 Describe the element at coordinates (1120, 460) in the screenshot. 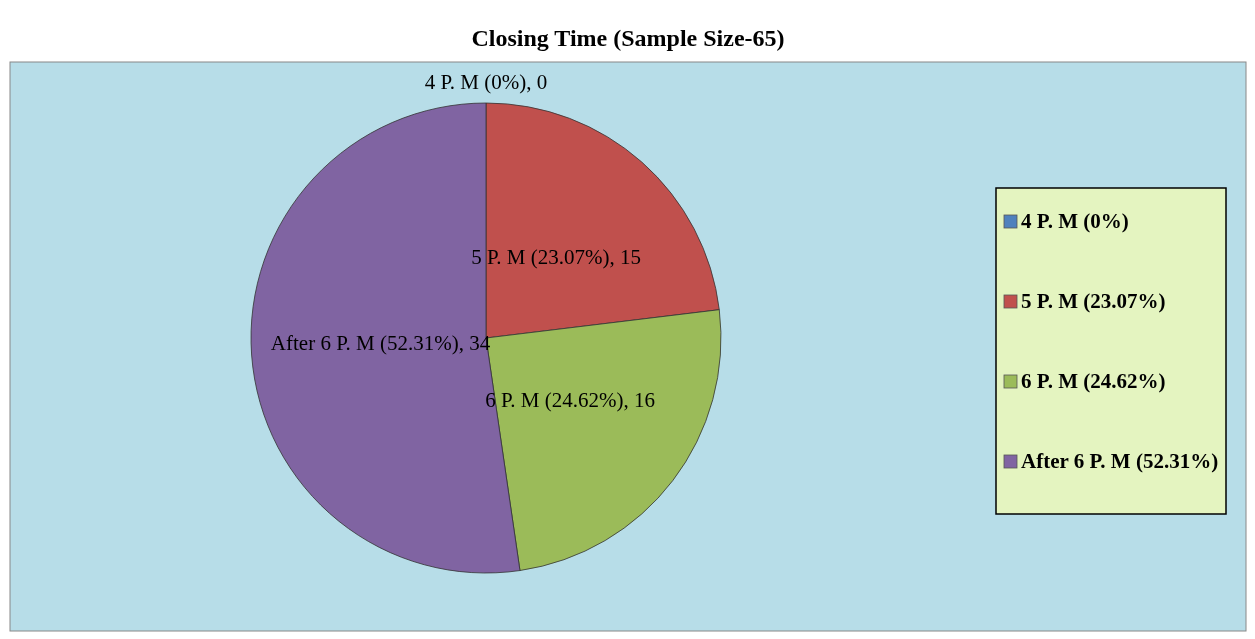

I see `legend-label: After 6 P. M (52.31%)` at that location.